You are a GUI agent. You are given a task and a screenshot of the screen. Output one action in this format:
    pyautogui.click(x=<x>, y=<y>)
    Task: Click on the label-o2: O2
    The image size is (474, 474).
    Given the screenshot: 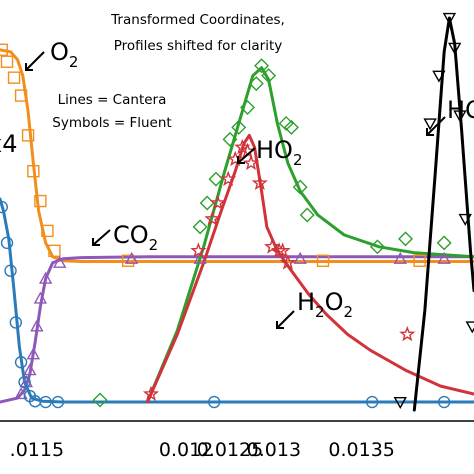 What is the action you would take?
    pyautogui.click(x=64, y=54)
    